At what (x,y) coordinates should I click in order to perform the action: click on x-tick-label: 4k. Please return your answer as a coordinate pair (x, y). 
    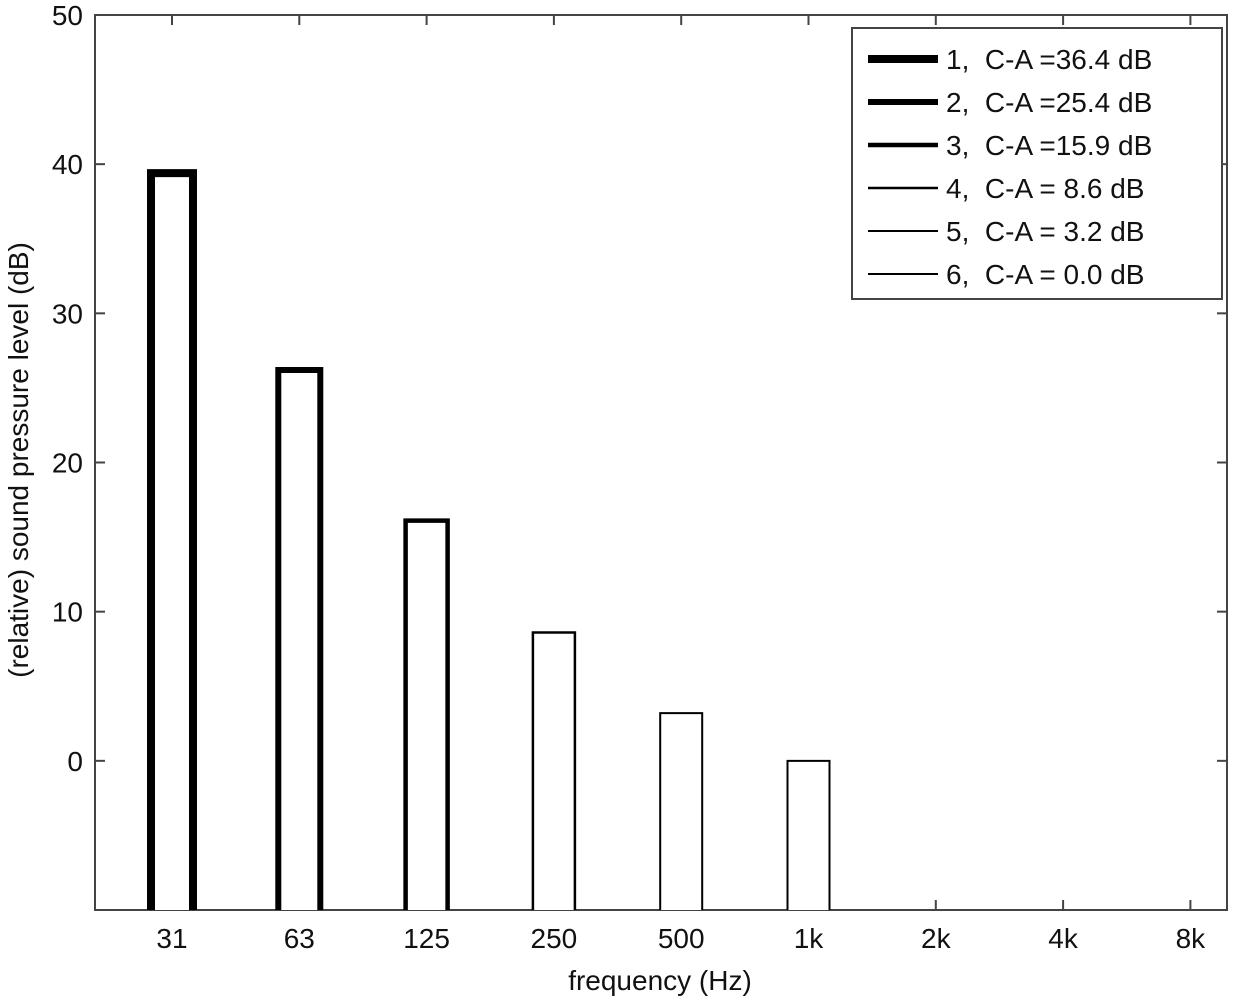
    Looking at the image, I should click on (1063, 938).